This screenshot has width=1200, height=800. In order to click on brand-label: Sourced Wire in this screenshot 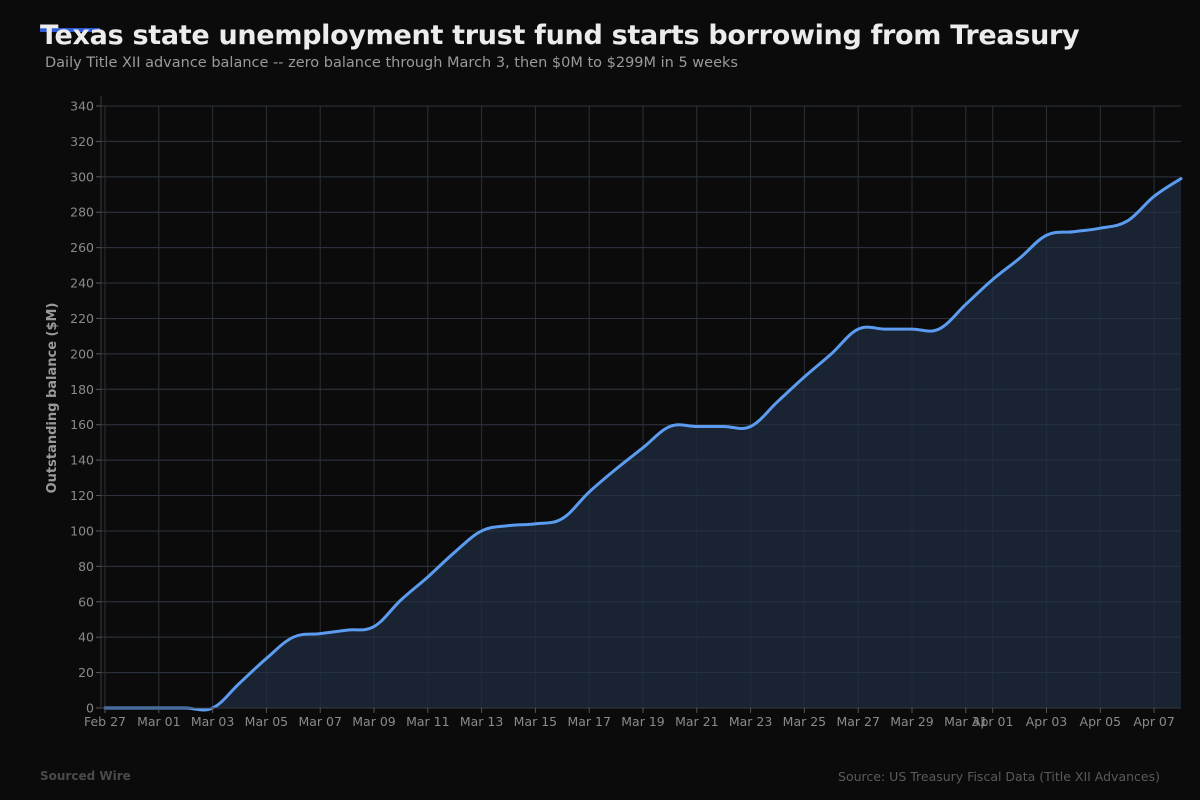, I will do `click(85, 776)`.